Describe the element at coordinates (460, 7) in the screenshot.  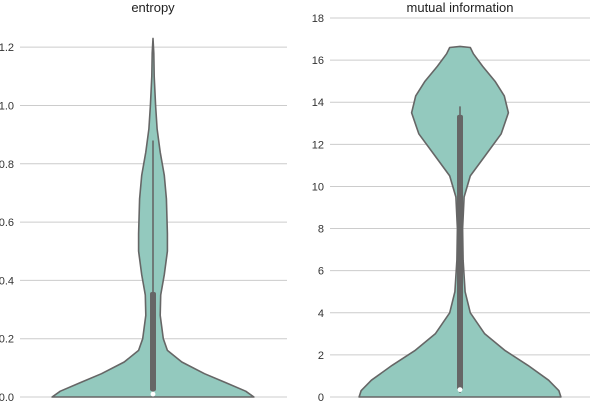
I see `mutual-information-panel-title: mutual information` at that location.